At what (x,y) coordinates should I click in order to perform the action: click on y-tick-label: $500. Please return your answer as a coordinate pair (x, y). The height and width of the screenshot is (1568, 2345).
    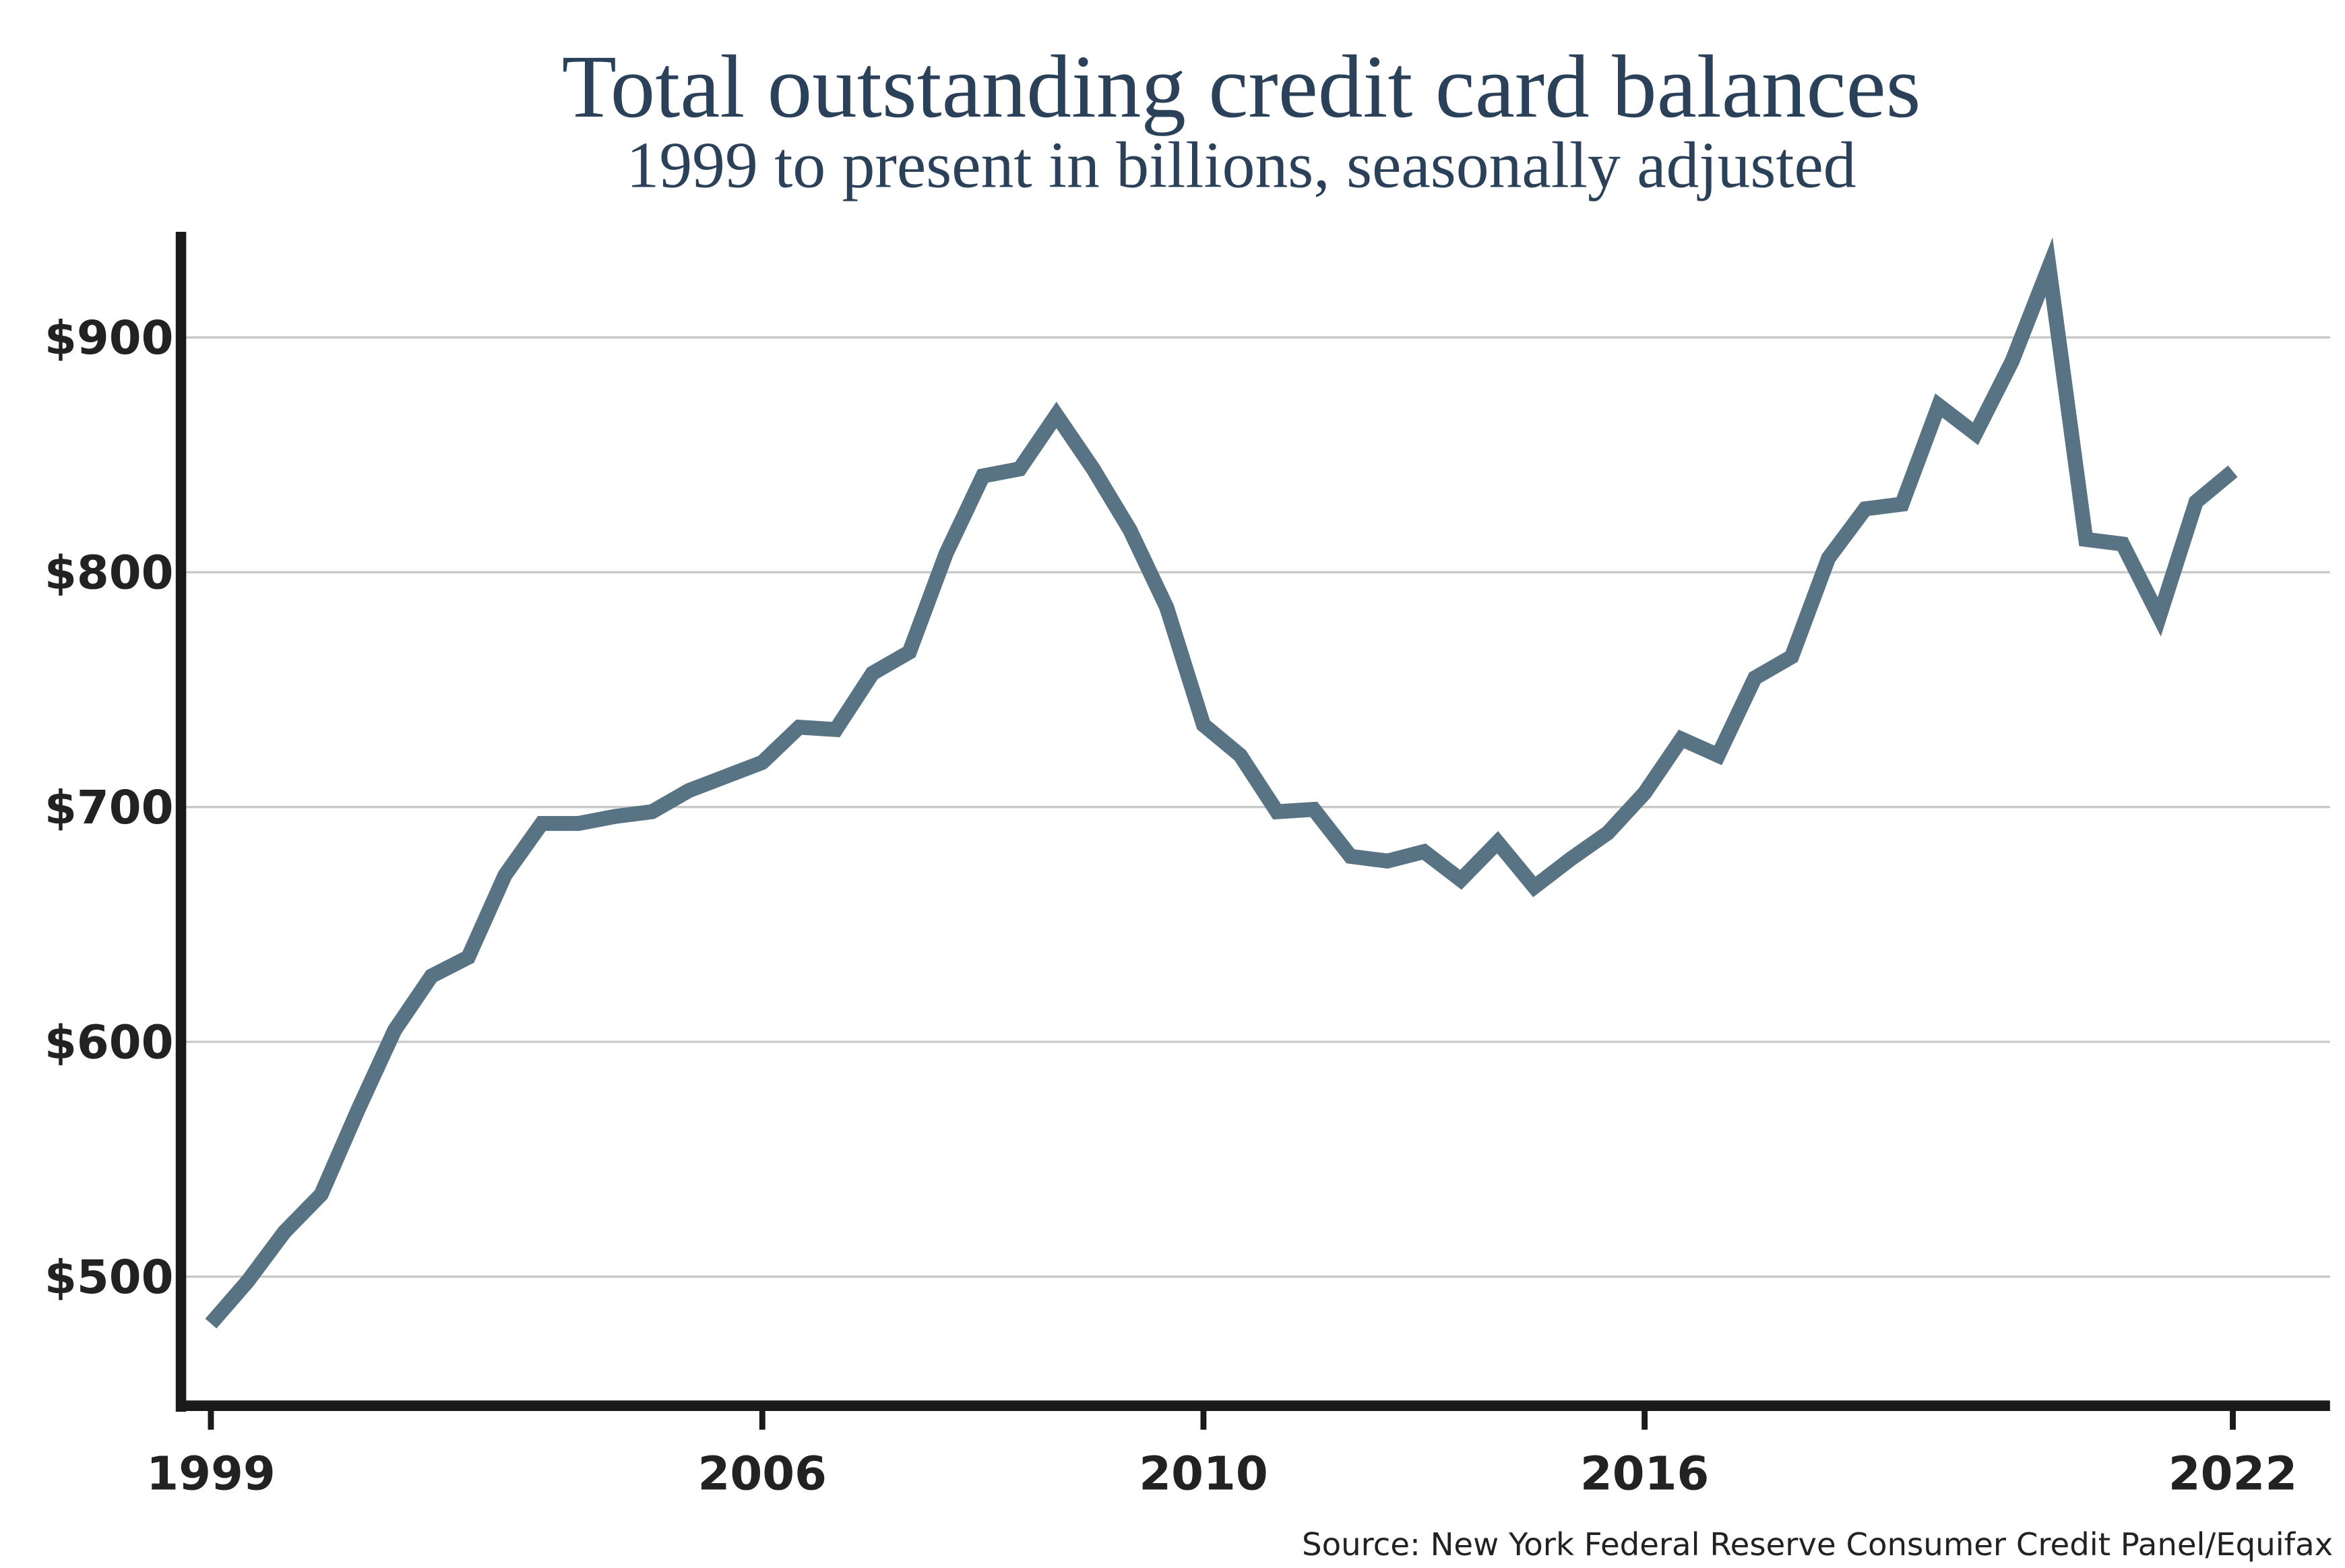
    Looking at the image, I should click on (108, 1278).